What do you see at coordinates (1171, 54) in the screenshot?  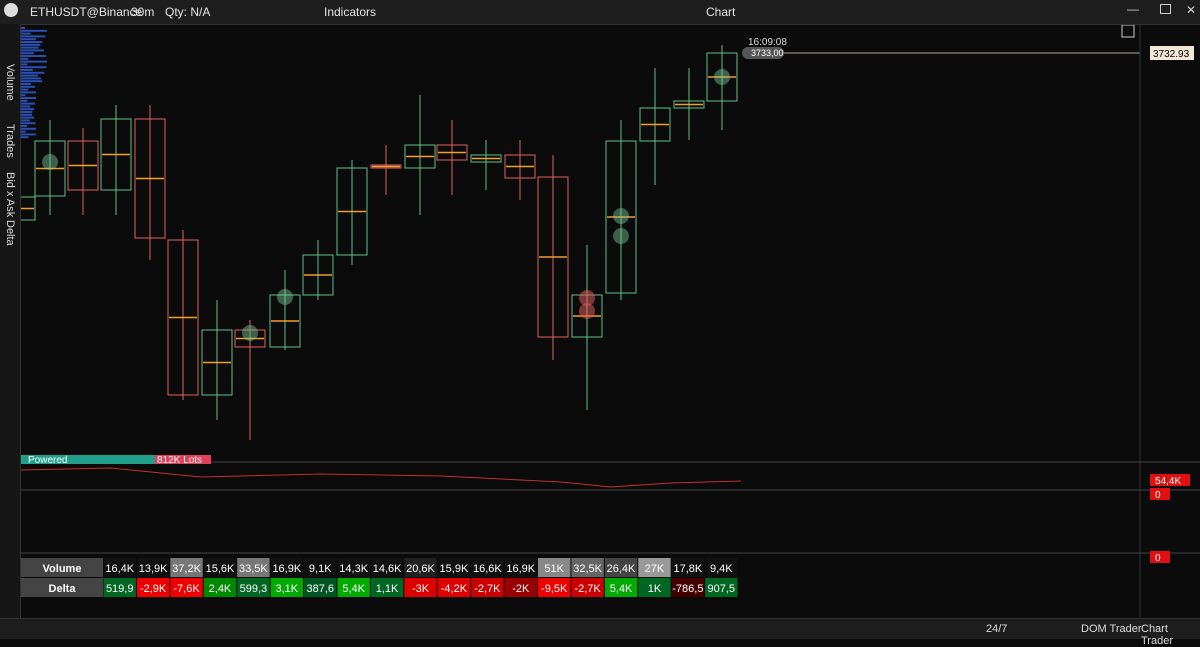 I see `last-price: 3732.93` at bounding box center [1171, 54].